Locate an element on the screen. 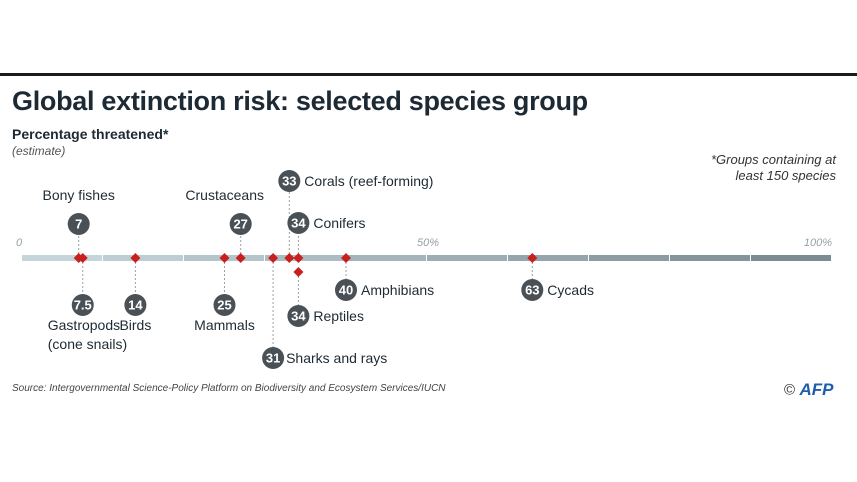 Image resolution: width=857 pixels, height=482 pixels. marker-amphibians is located at coordinates (346, 258).